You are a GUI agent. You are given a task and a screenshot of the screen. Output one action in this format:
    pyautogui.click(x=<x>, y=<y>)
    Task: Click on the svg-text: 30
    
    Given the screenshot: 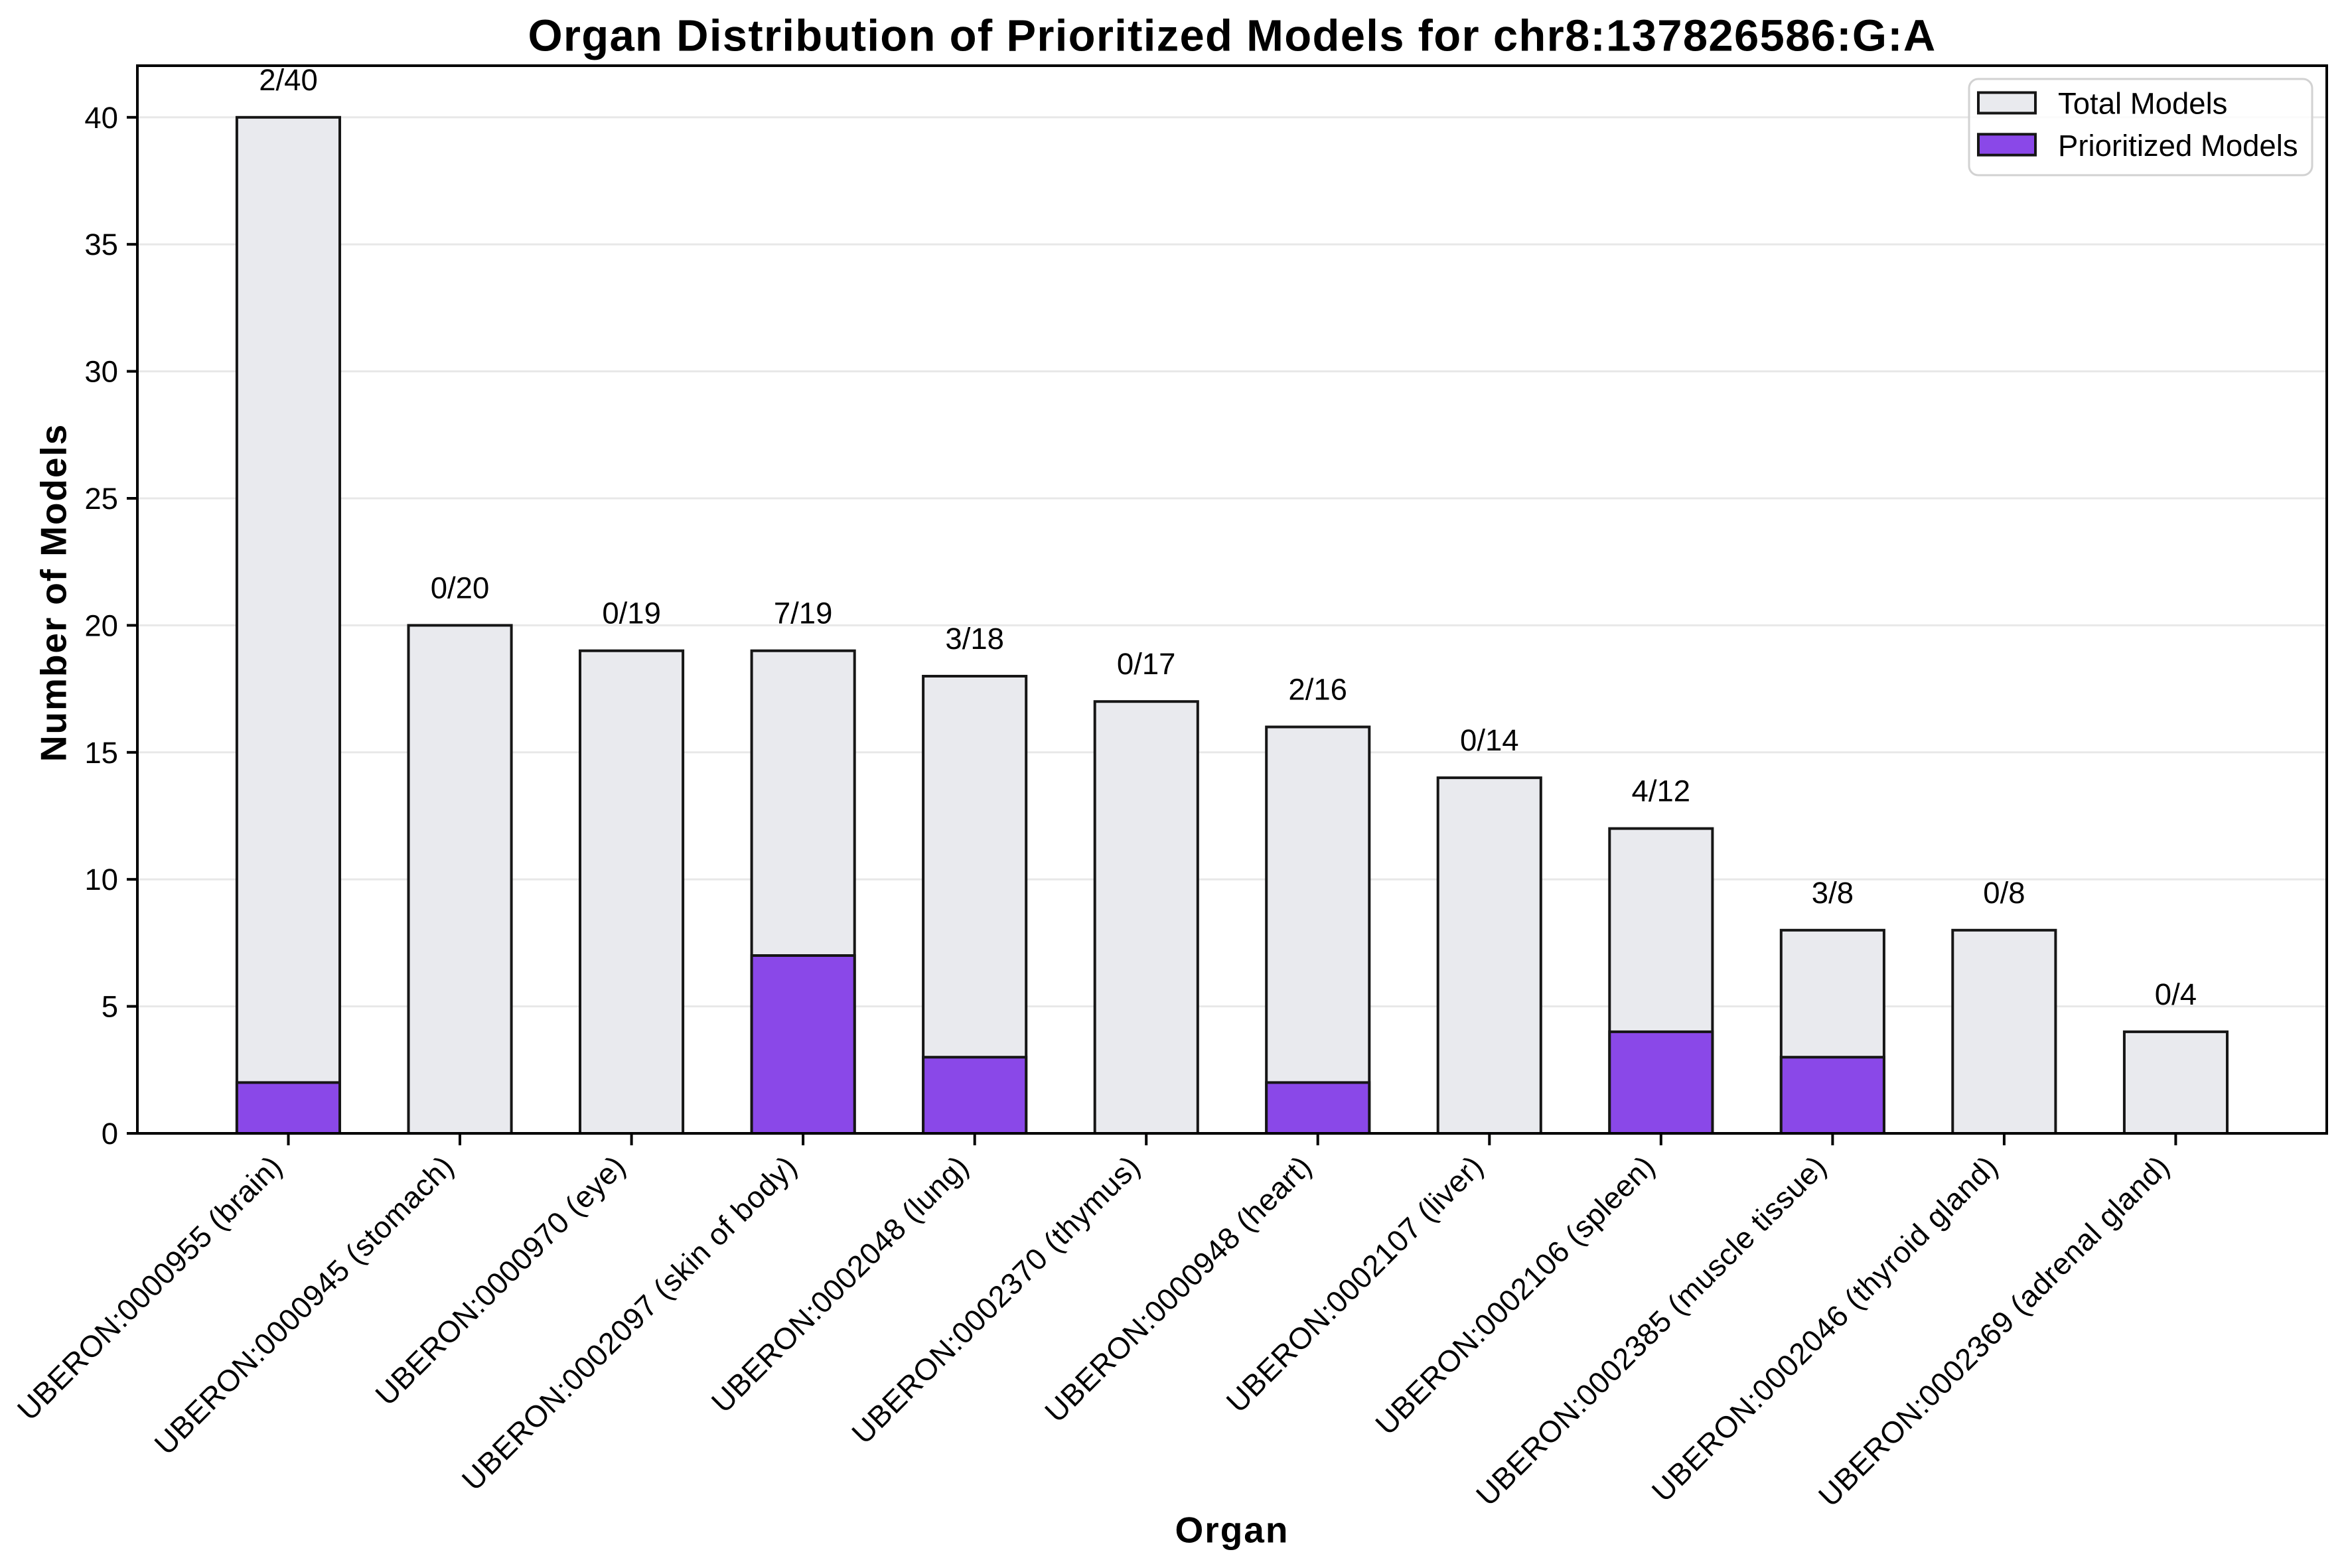 What is the action you would take?
    pyautogui.click(x=101, y=372)
    